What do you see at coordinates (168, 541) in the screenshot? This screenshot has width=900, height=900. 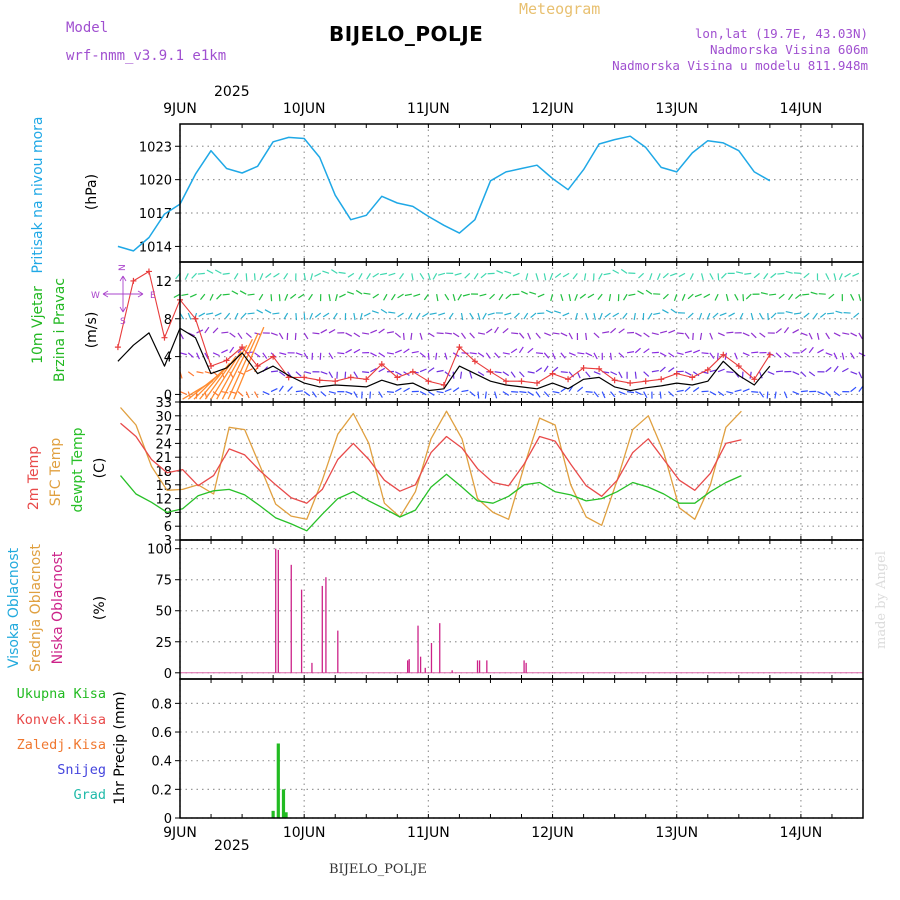 I see `y-tick-label: 3` at bounding box center [168, 541].